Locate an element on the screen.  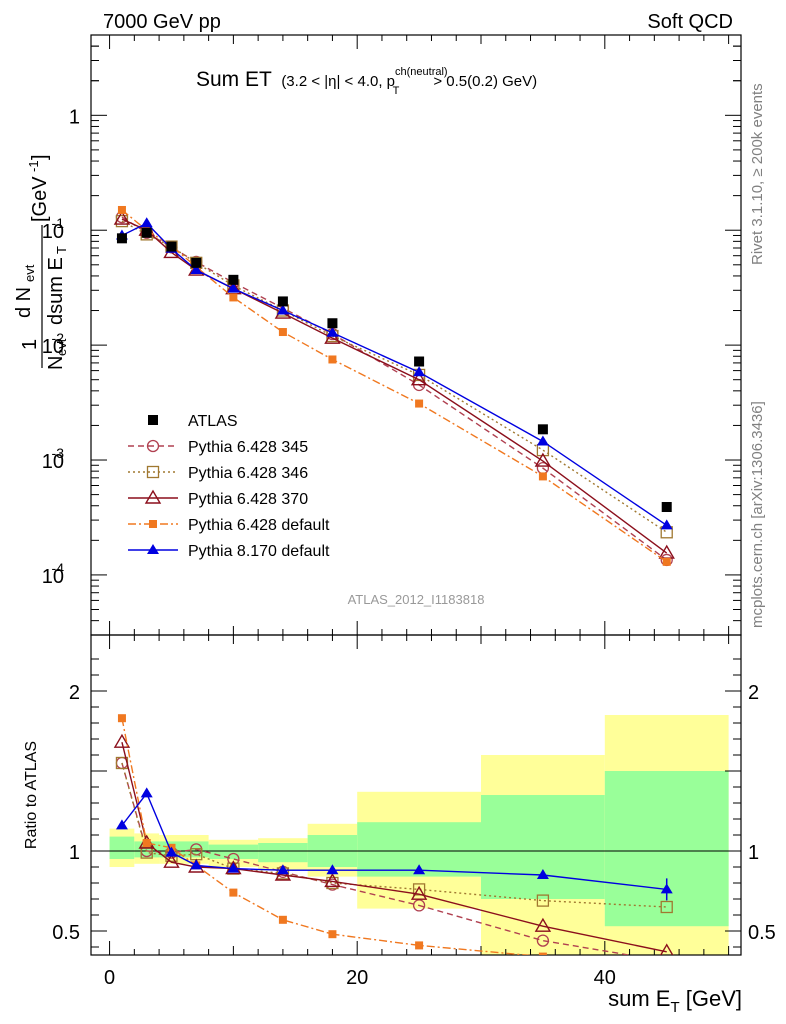
rivet-label: Rivet 3.1.10, ≥ 200k events is located at coordinates (757, 174).